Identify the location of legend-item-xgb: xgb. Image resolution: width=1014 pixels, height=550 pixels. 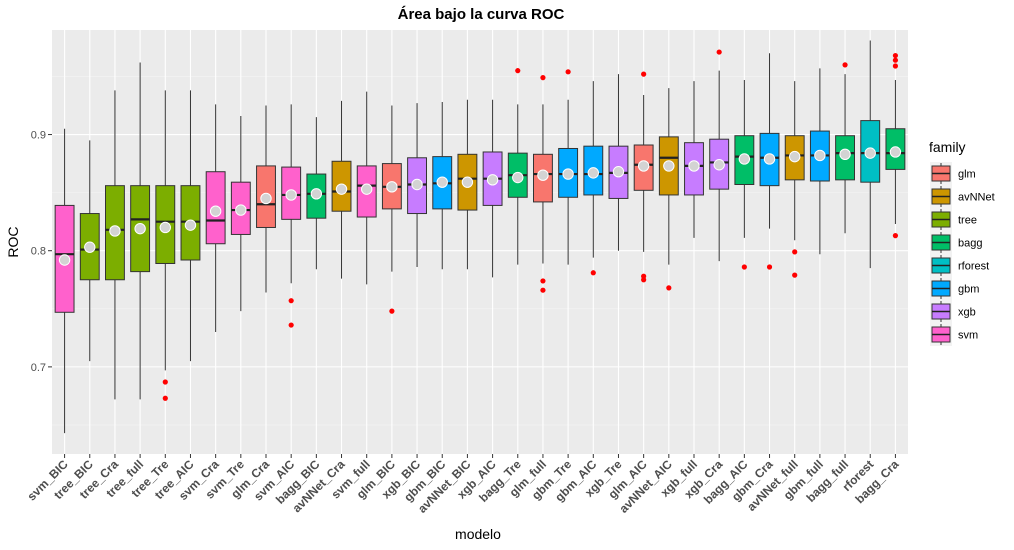
(953, 311).